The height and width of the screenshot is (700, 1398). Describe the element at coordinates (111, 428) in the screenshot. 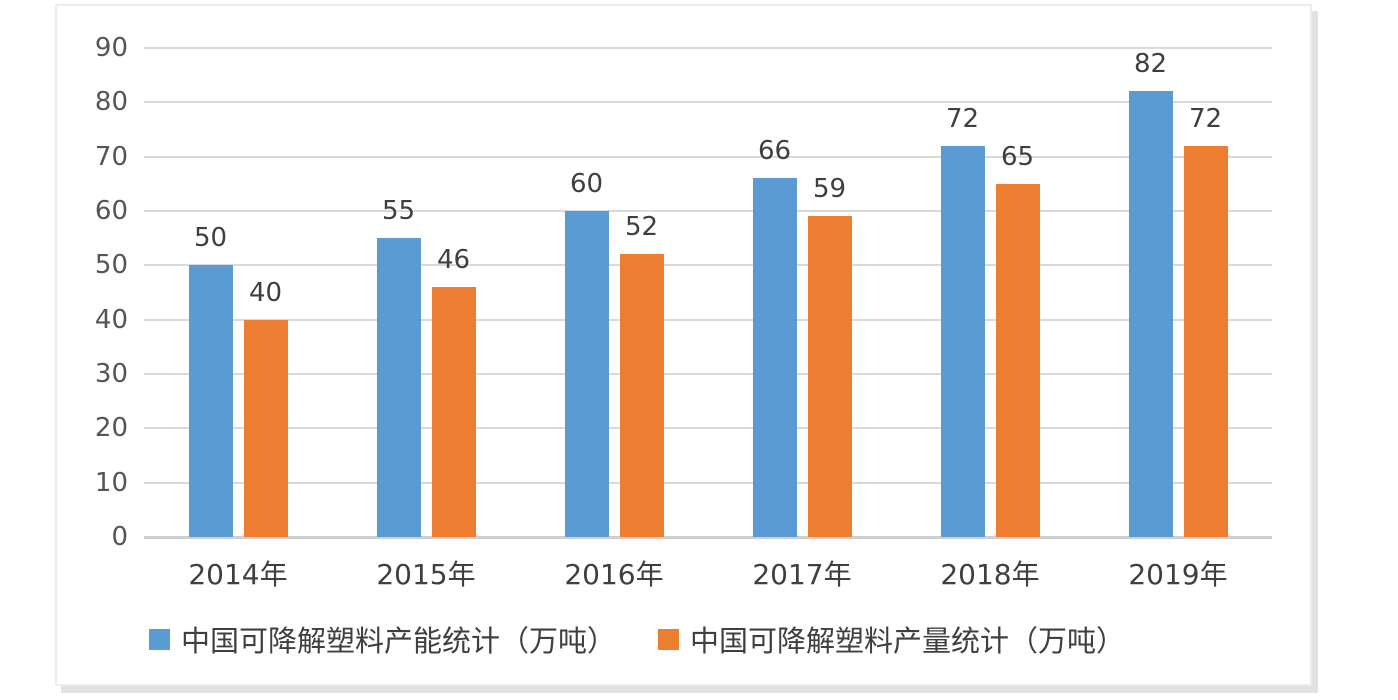

I see `y-tick-label: 20` at that location.